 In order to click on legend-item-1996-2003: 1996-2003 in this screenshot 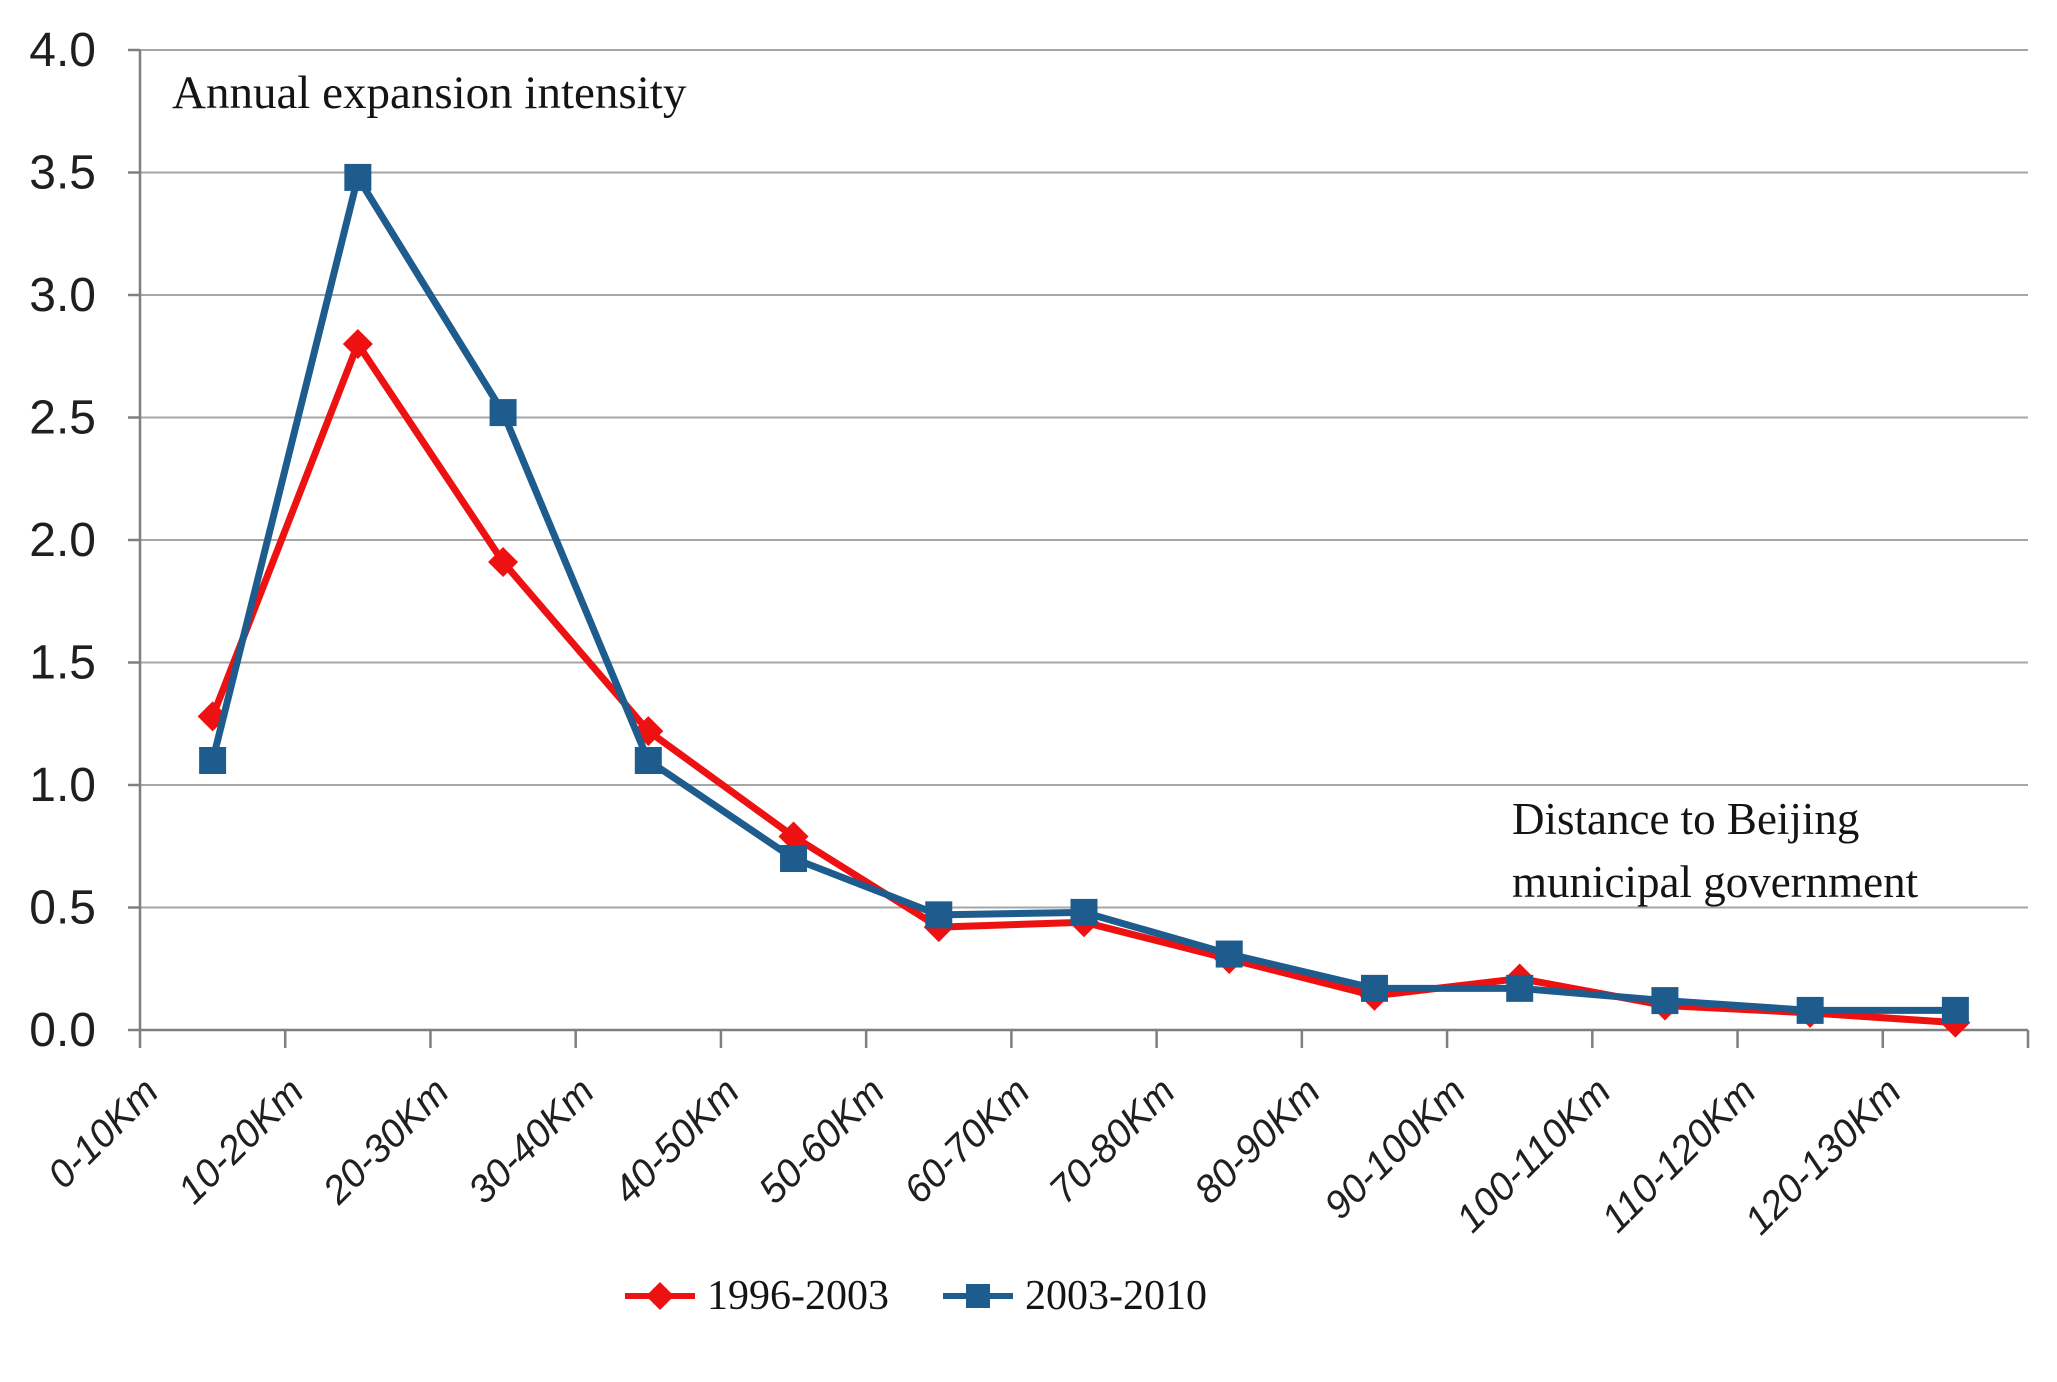, I will do `click(756, 1296)`.